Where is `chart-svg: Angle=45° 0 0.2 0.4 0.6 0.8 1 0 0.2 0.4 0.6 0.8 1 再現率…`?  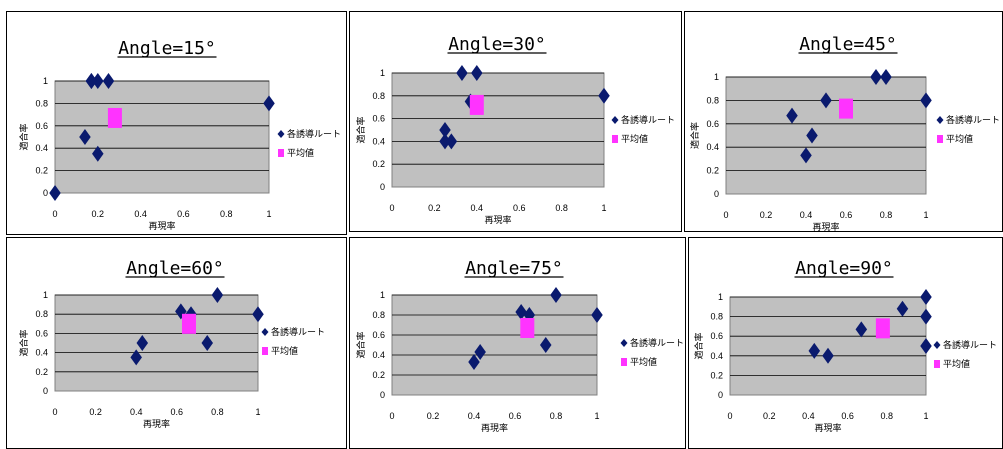
chart-svg: Angle=45° 0 0.2 0.4 0.6 0.8 1 0 0.2 0.4 0.6 0.8 1 再現率… is located at coordinates (844, 132).